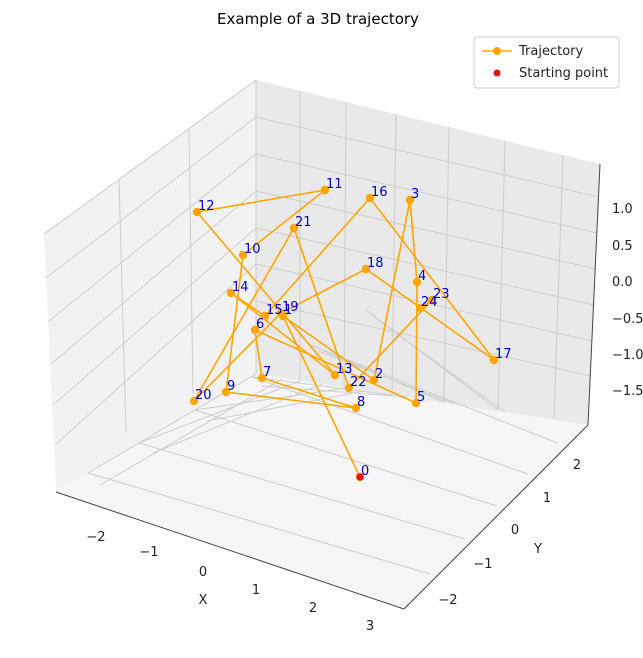 The image size is (643, 658). I want to click on y-tick-label: −2, so click(447, 600).